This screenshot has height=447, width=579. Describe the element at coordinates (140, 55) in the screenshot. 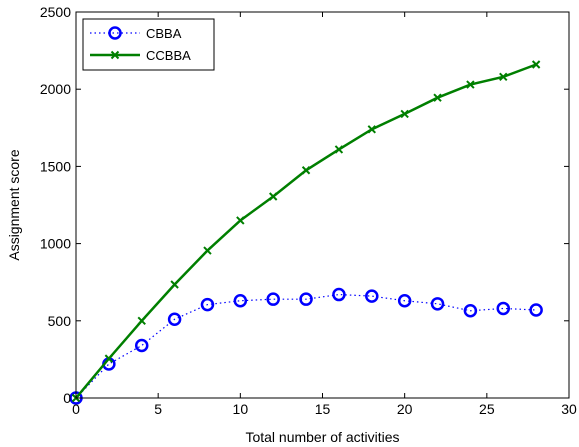

I see `legend-entry-ccbba: CCBBA` at that location.